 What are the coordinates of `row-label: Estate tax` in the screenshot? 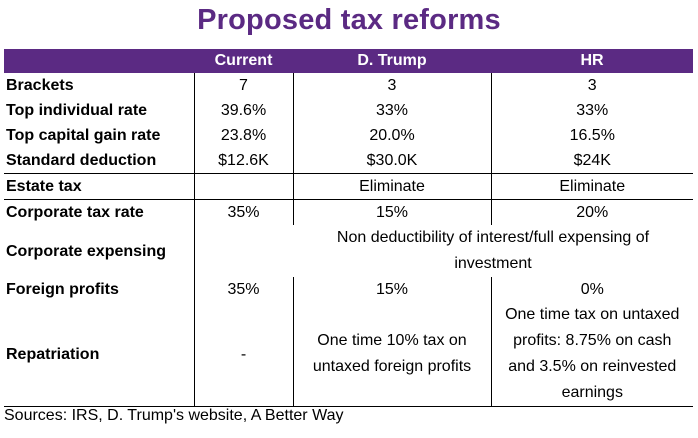 It's located at (99, 186).